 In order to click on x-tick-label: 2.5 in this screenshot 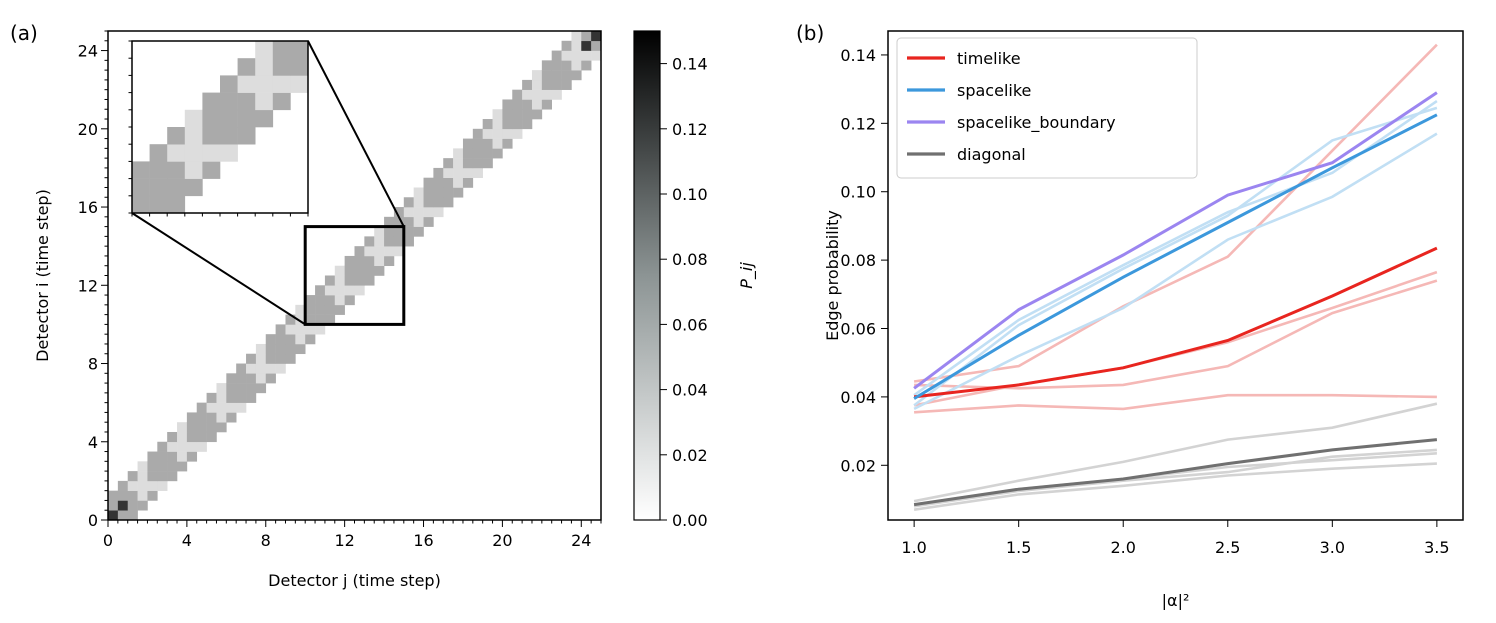, I will do `click(1227, 547)`.